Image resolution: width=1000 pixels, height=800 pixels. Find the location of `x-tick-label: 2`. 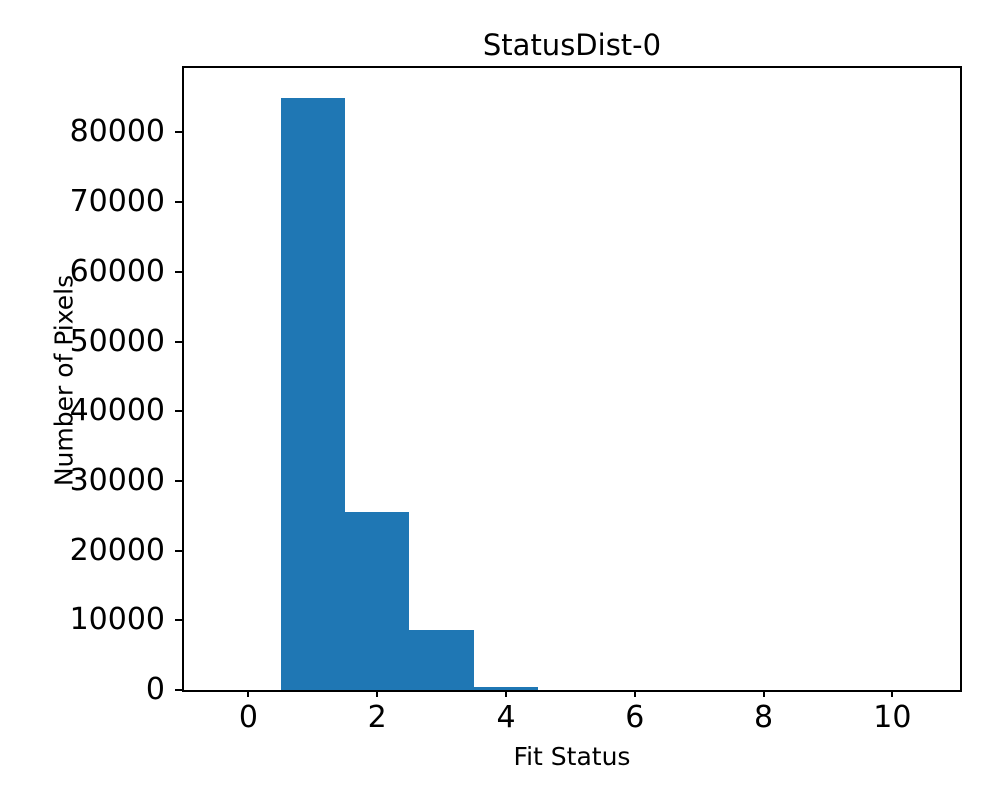

x-tick-label: 2 is located at coordinates (377, 717).